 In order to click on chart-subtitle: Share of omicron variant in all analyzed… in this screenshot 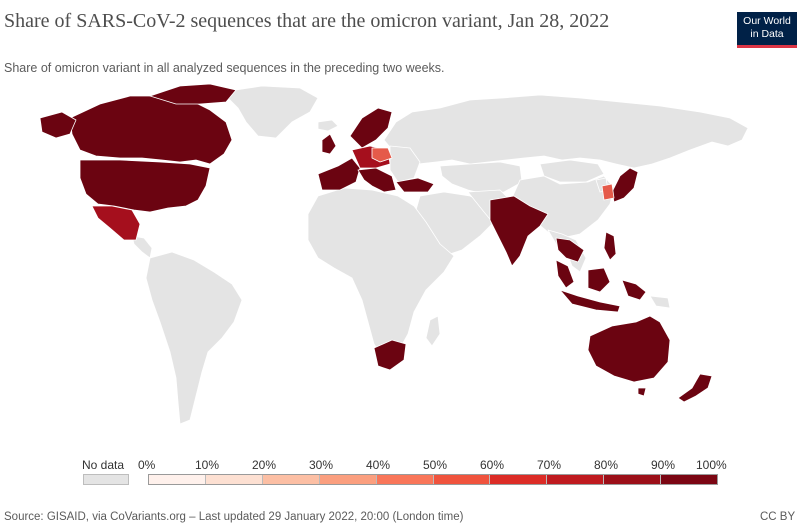, I will do `click(224, 68)`.